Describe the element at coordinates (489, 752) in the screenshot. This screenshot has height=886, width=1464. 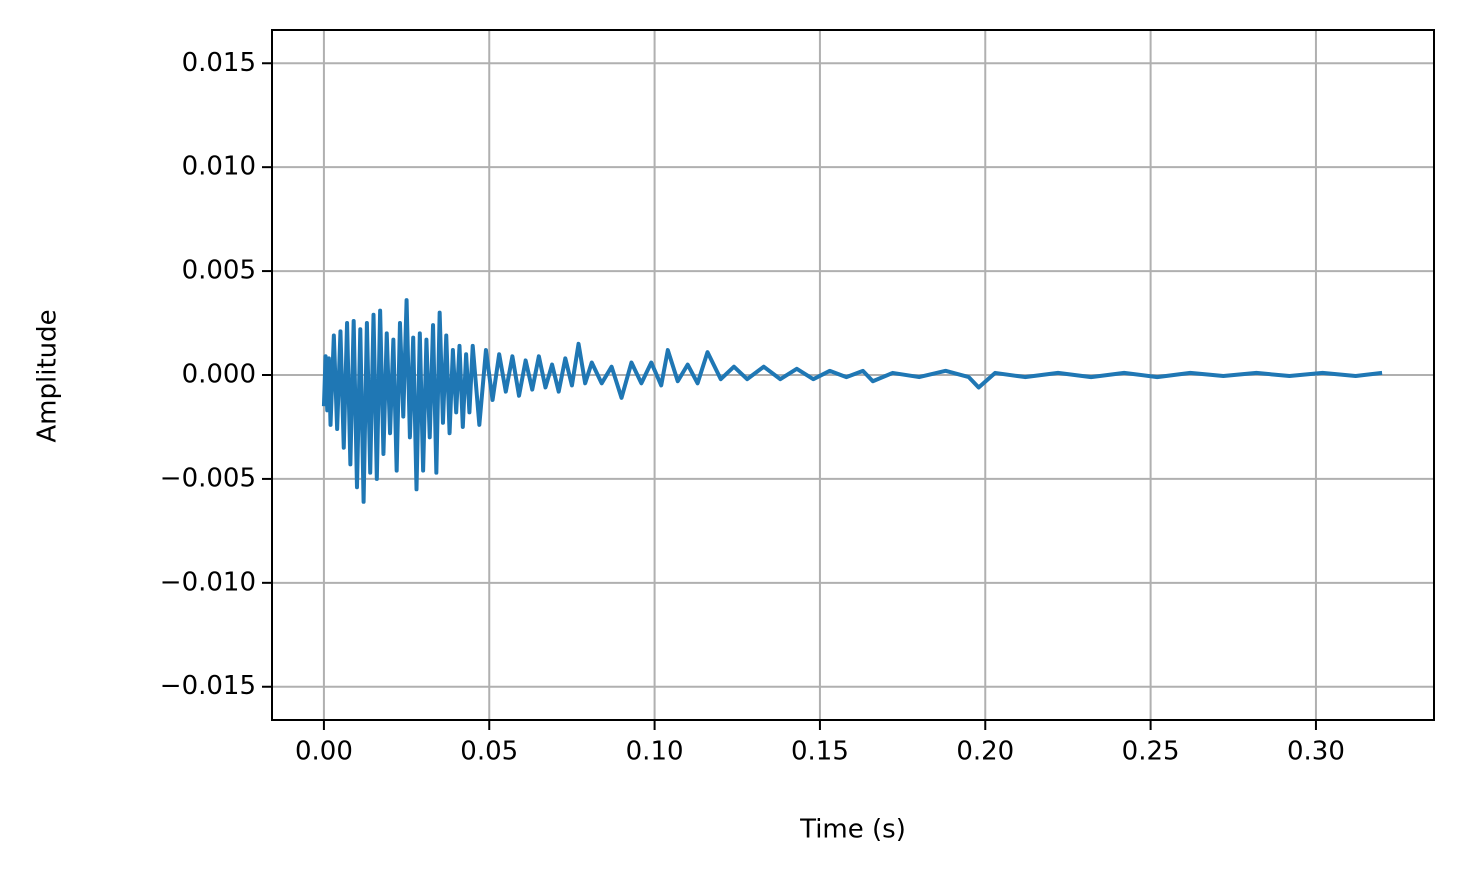
I see `x-tick-label: 0.05` at that location.